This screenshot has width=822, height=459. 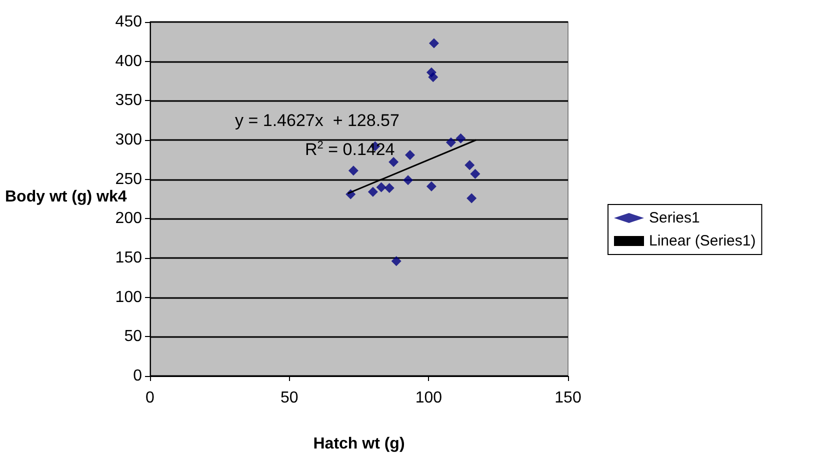 What do you see at coordinates (128, 179) in the screenshot?
I see `y-tick-label: 250` at bounding box center [128, 179].